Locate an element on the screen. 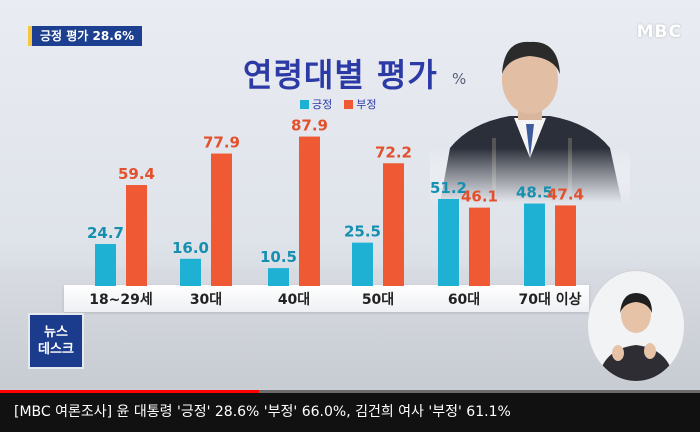 The image size is (700, 432). legend-label-positive: 긍정 is located at coordinates (322, 104).